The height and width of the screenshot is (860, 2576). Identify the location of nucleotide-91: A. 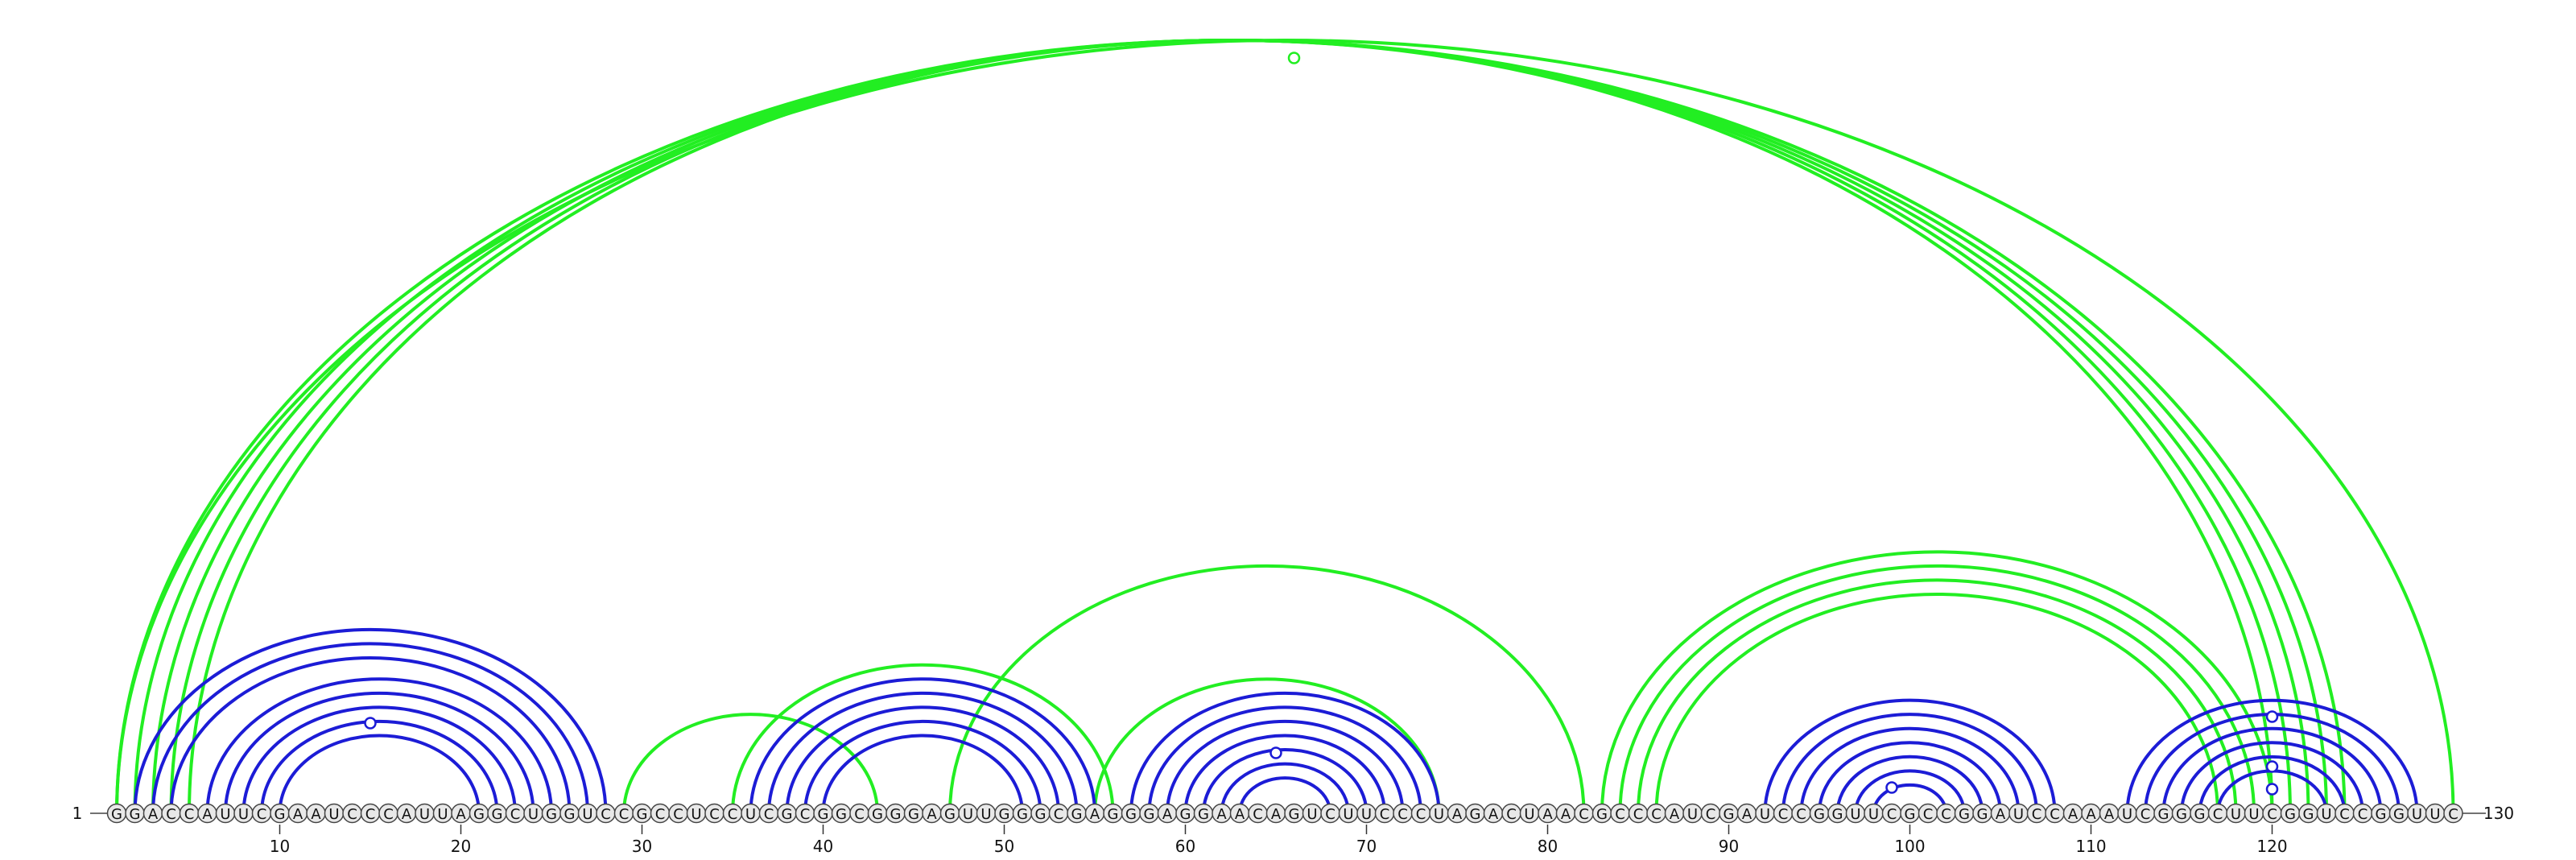
(1746, 813).